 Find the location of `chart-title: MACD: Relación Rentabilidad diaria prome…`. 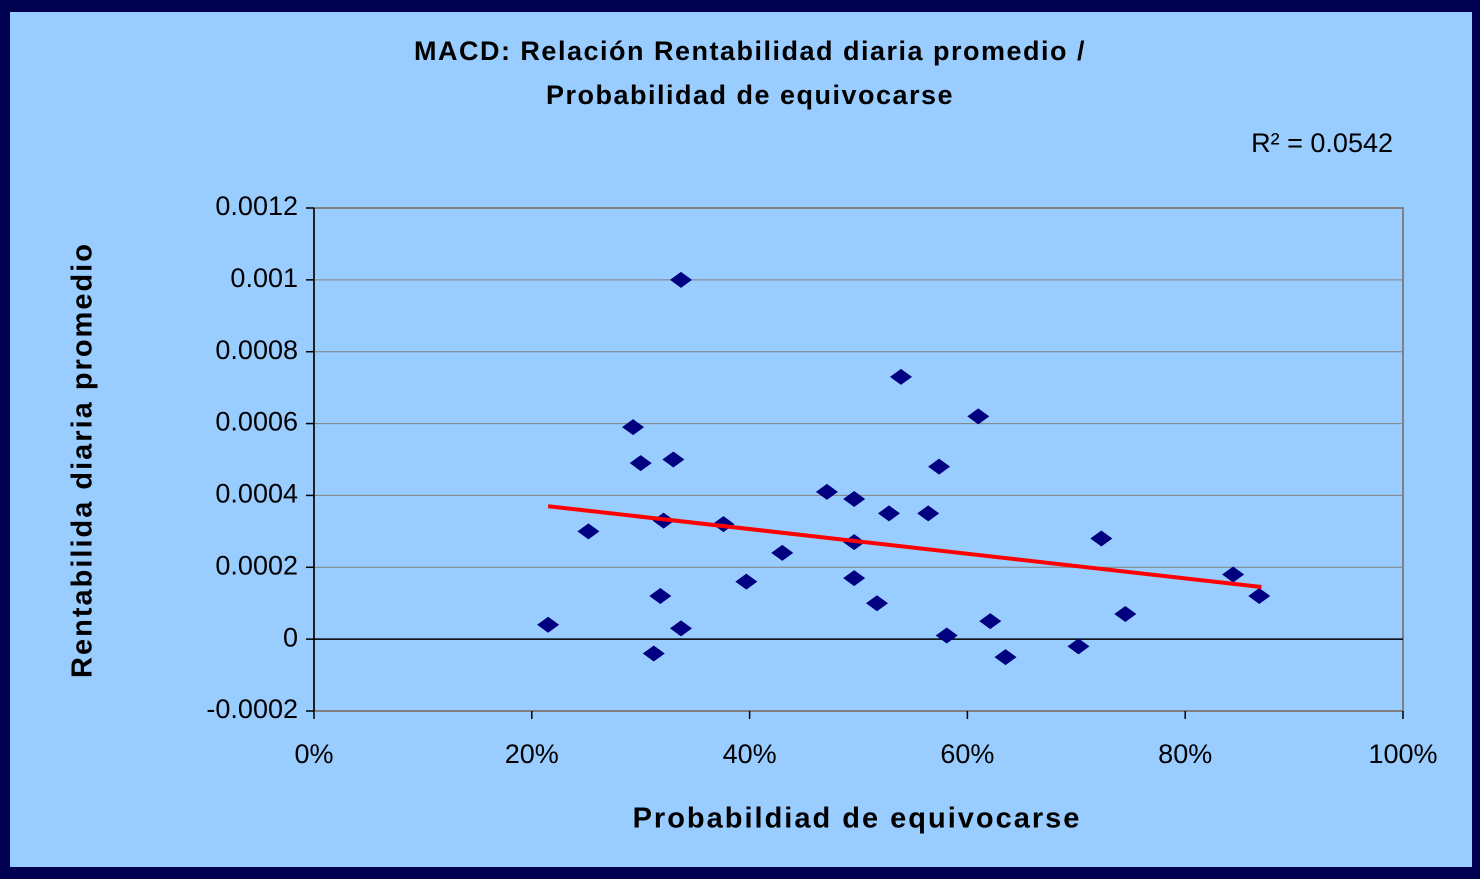

chart-title: MACD: Relación Rentabilidad diaria prome… is located at coordinates (750, 51).